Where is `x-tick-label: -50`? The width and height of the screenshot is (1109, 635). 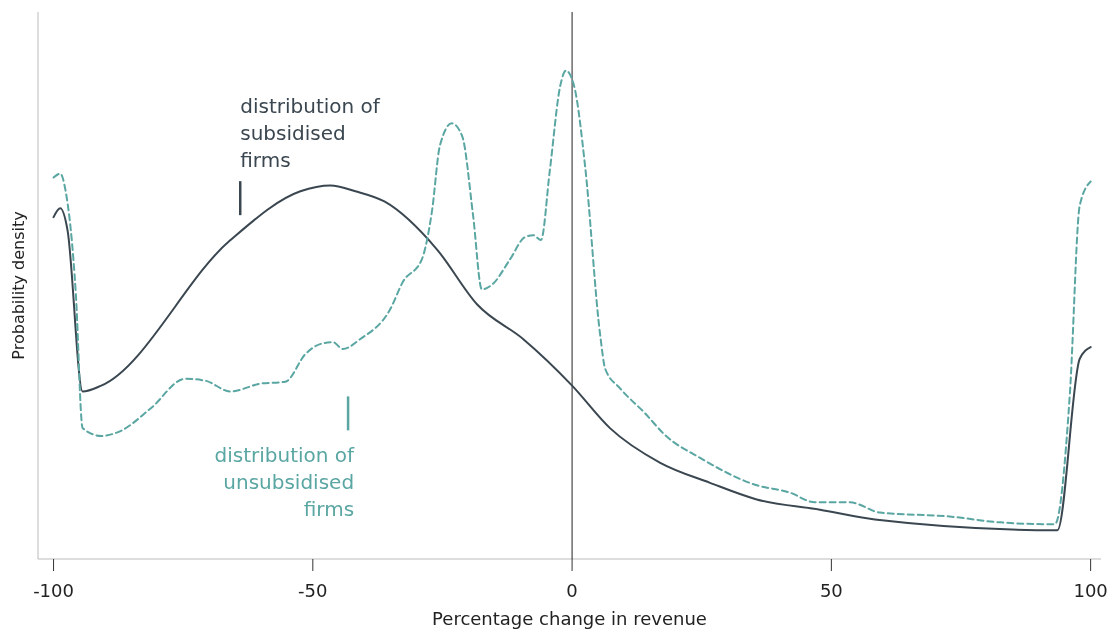
x-tick-label: -50 is located at coordinates (313, 590).